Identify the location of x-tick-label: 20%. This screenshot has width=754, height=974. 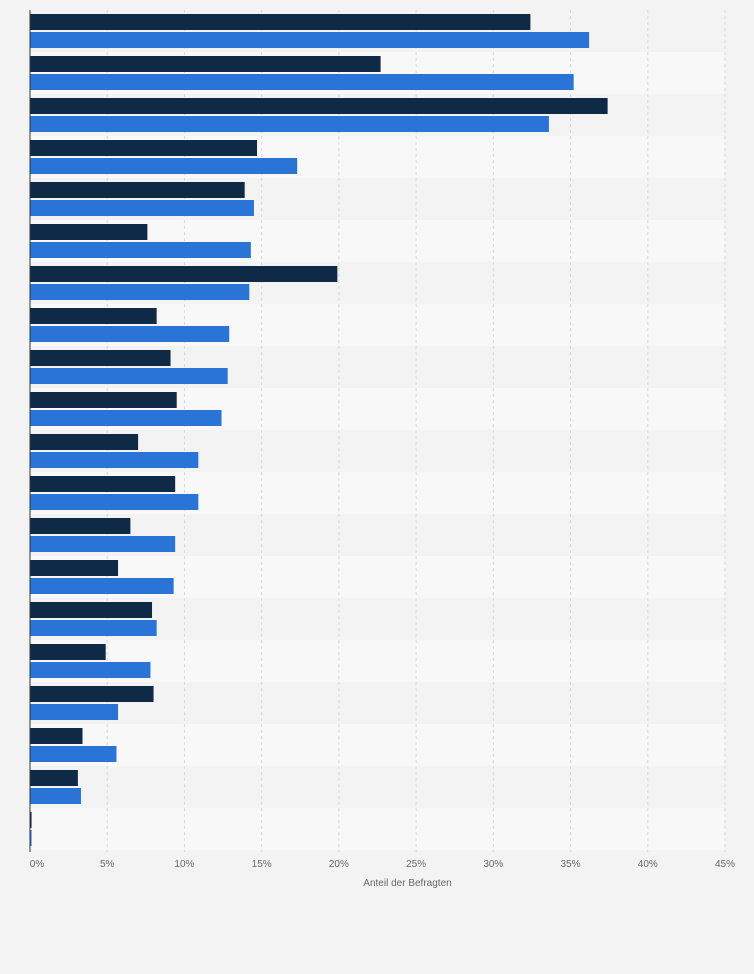
(339, 864).